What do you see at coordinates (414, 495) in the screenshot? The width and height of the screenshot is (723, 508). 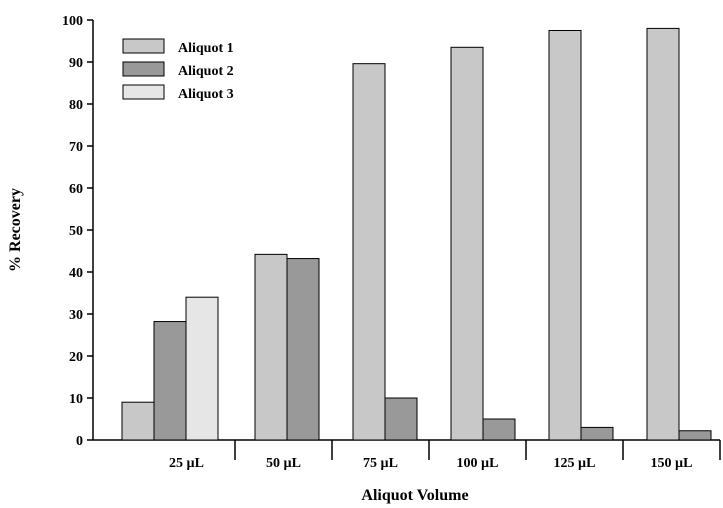 I see `x-axis-title: Aliquot Volume` at bounding box center [414, 495].